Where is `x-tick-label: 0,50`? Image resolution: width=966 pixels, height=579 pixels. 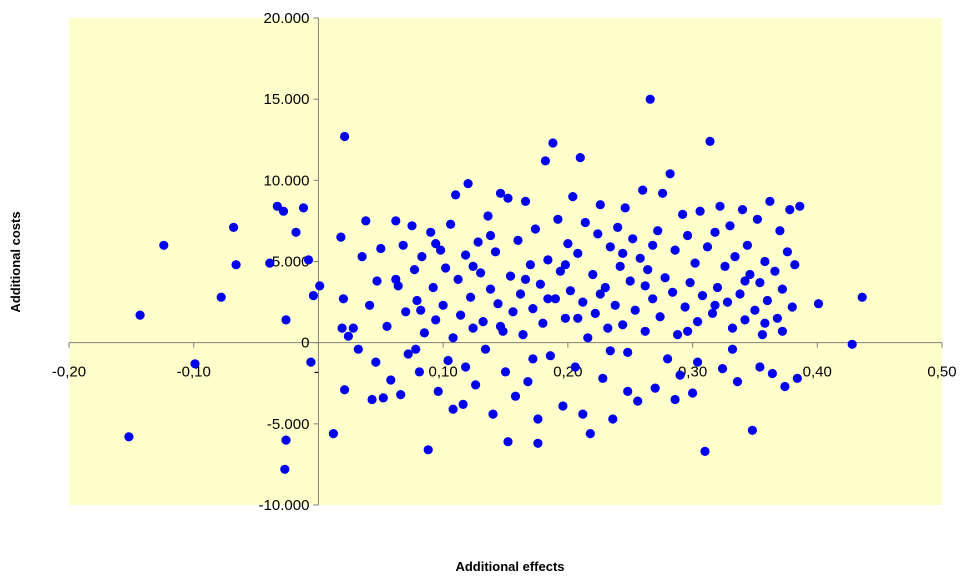 x-tick-label: 0,50 is located at coordinates (941, 372).